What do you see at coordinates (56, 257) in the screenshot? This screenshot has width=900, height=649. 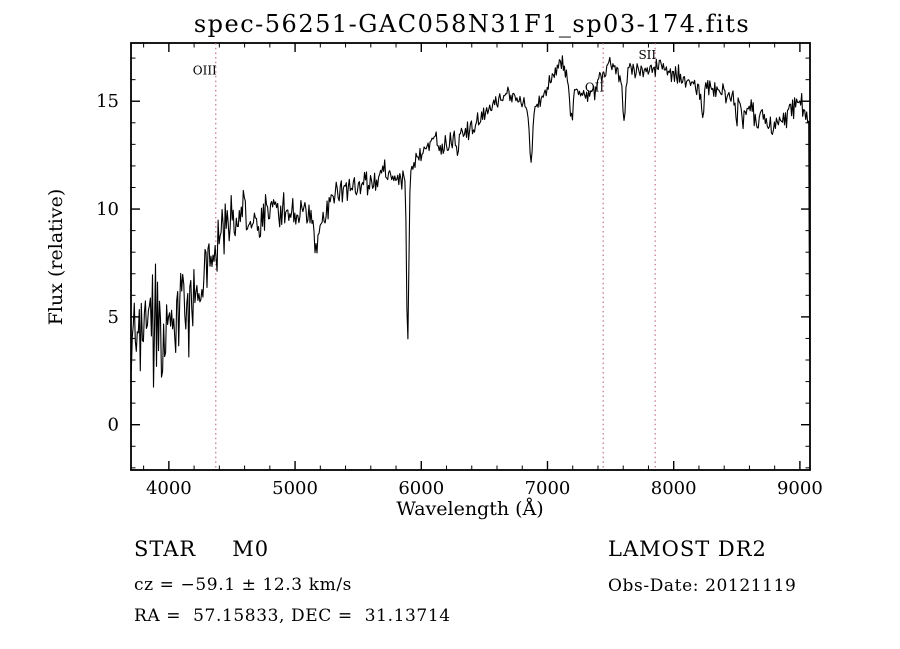 I see `y-axis-label: Flux (relative)` at bounding box center [56, 257].